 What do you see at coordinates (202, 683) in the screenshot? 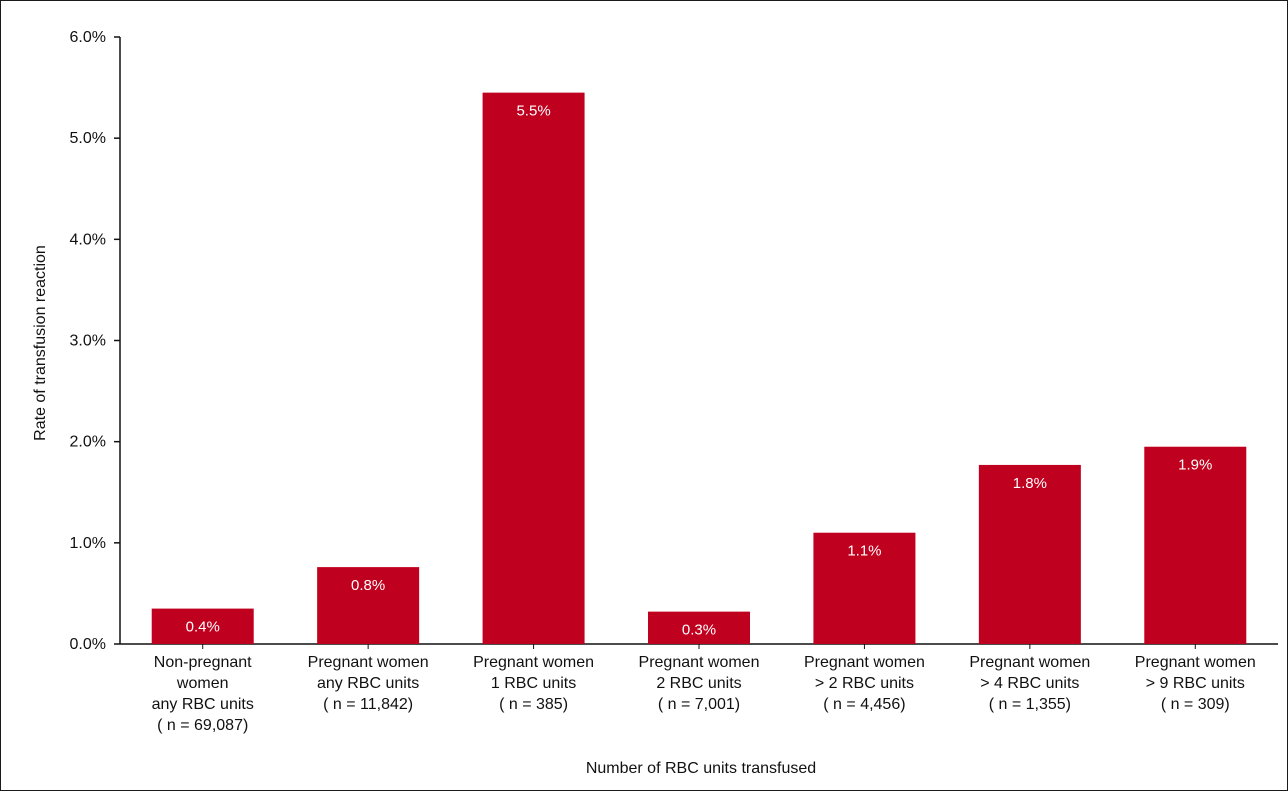
I see `category-label-line: women` at bounding box center [202, 683].